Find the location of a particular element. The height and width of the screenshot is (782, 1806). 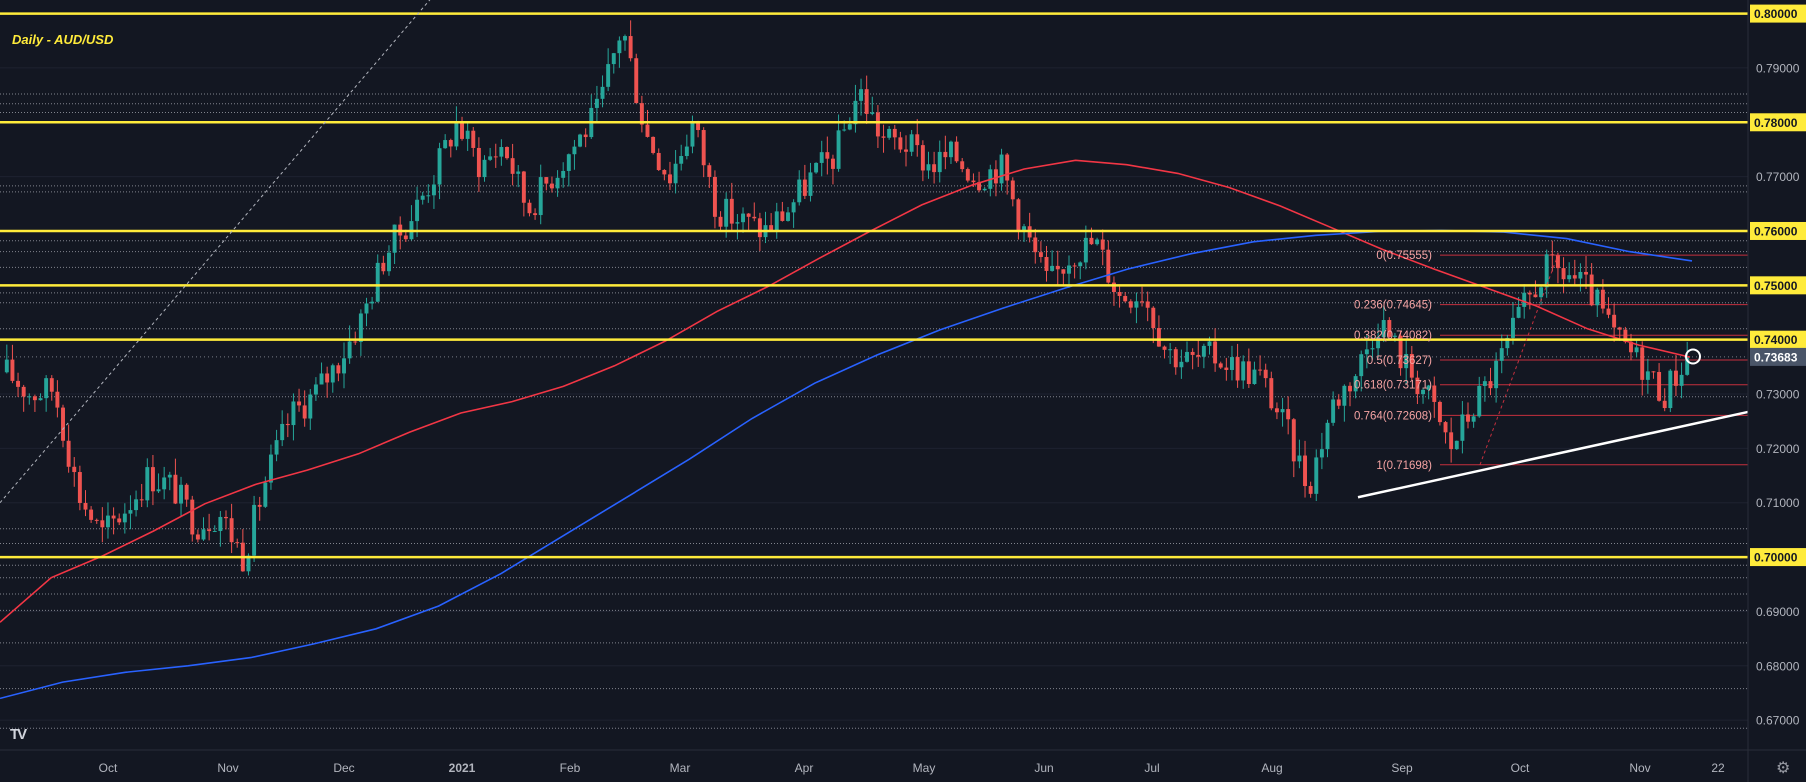

price-tick-label: 0.67000 is located at coordinates (1778, 721).